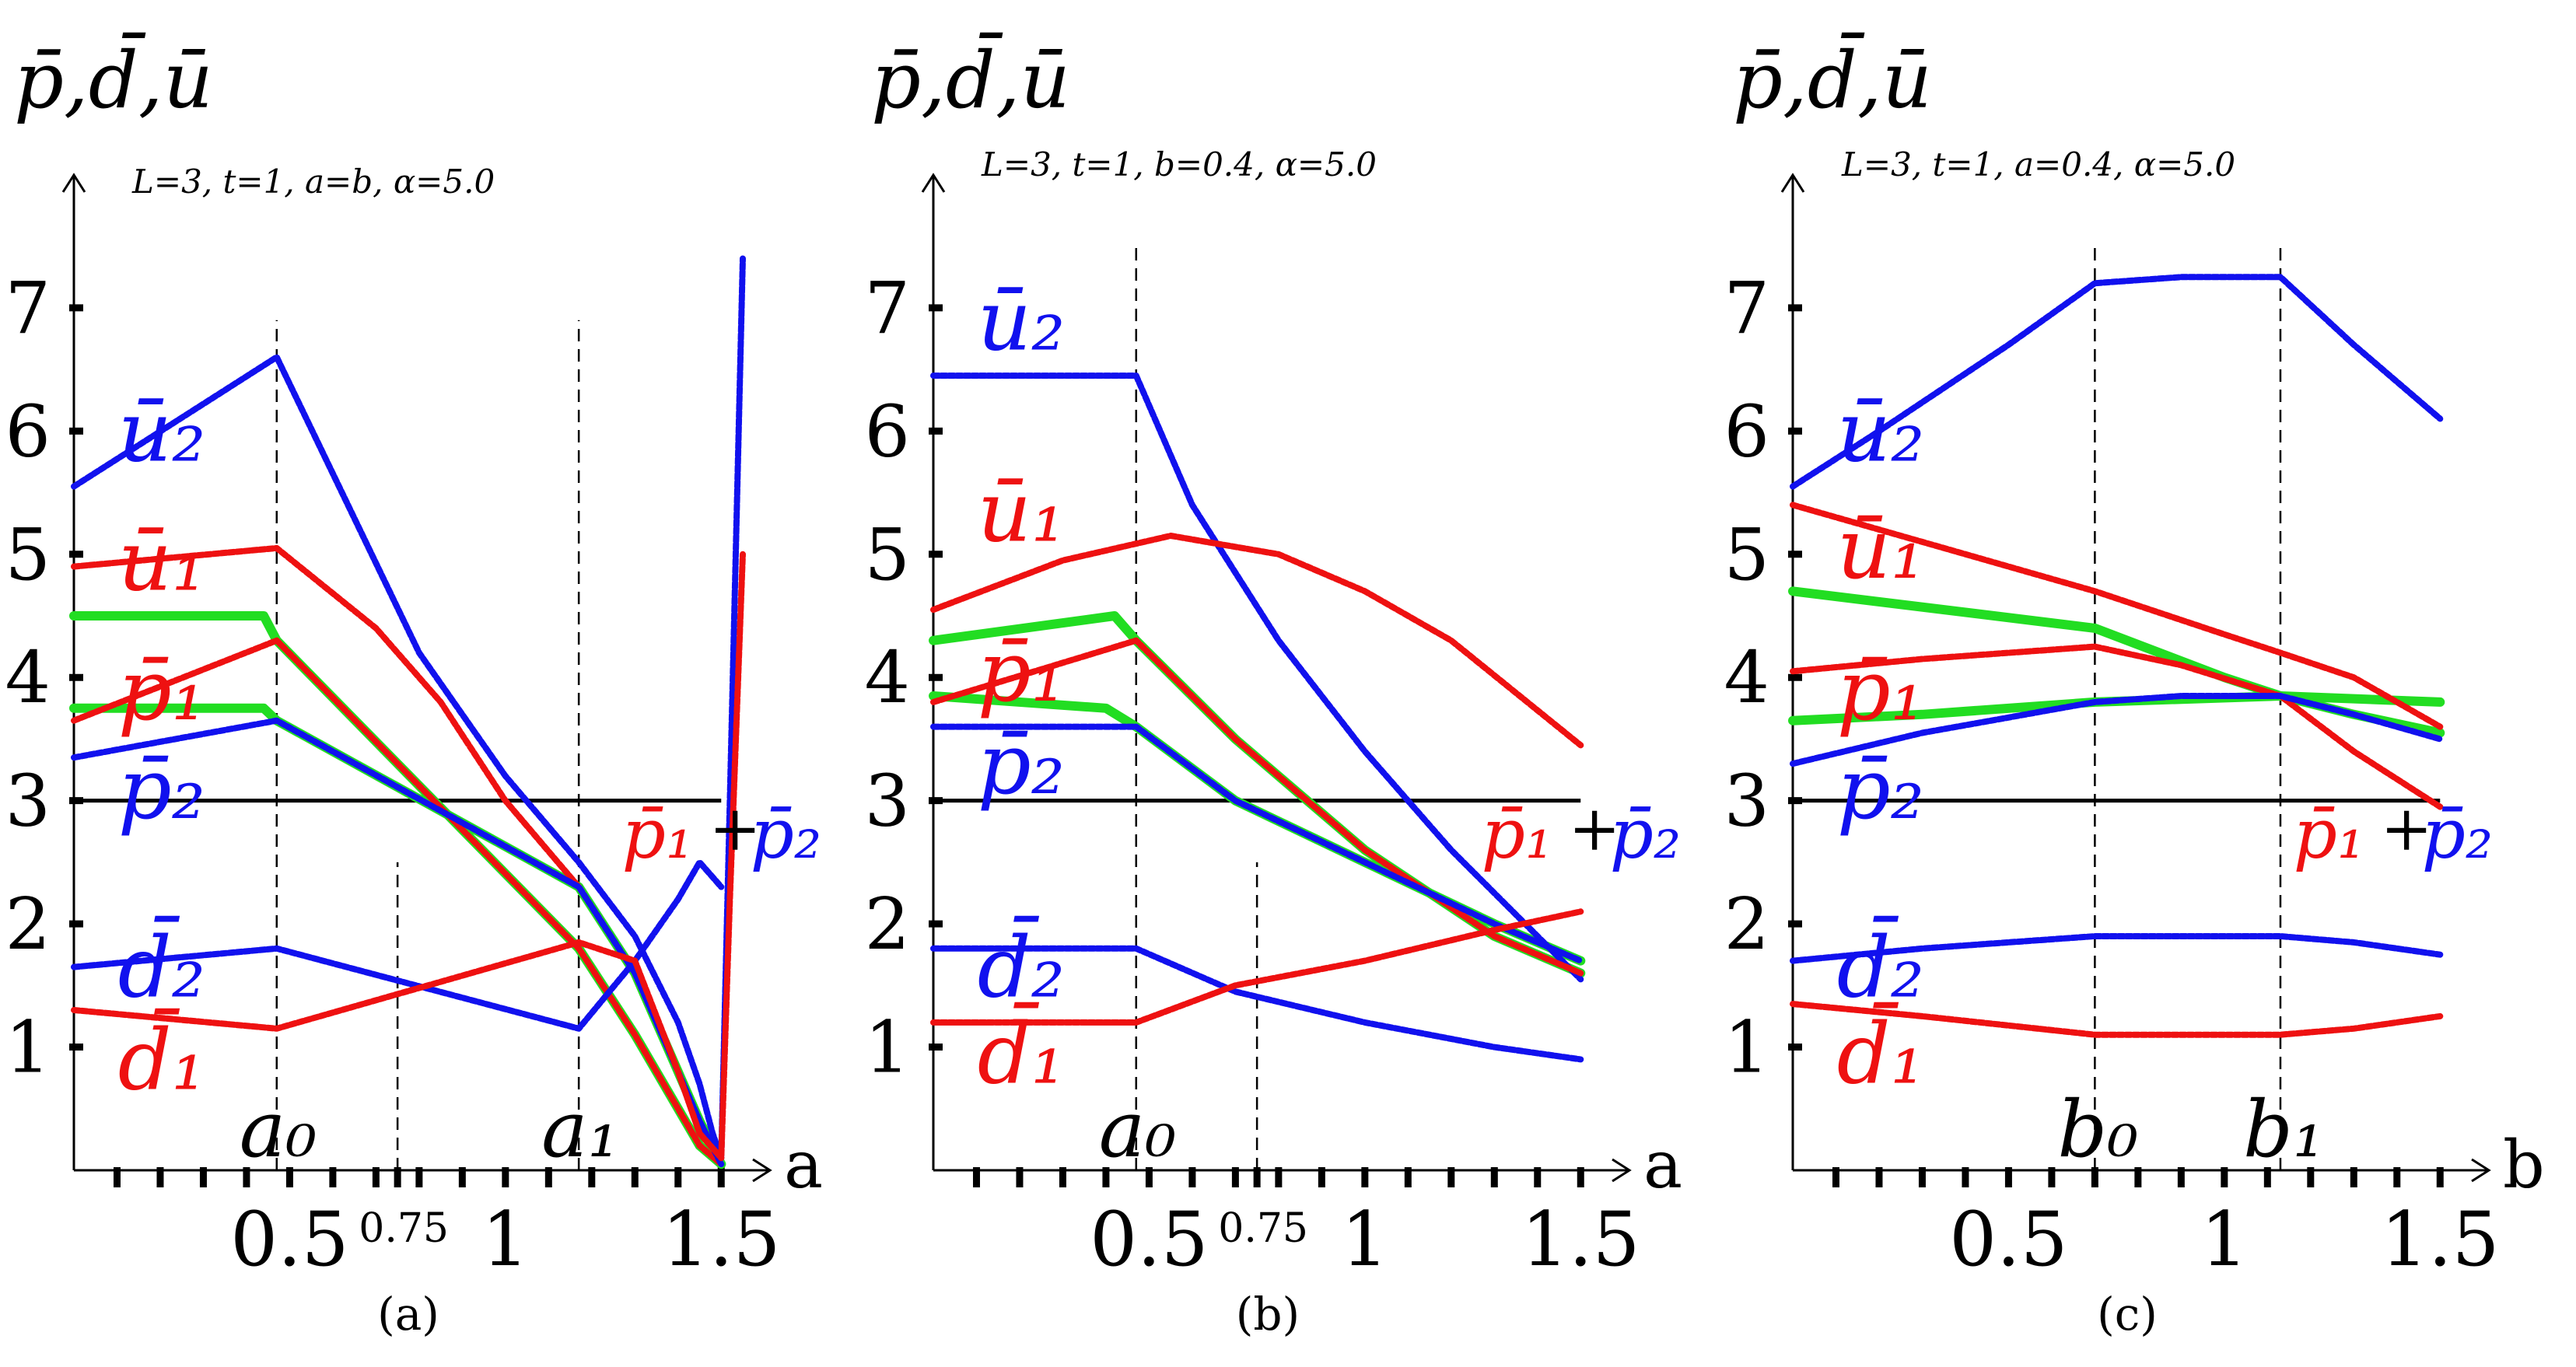 This screenshot has width=2576, height=1367. What do you see at coordinates (580, 1129) in the screenshot?
I see `vertical-marker-label: a₁` at bounding box center [580, 1129].